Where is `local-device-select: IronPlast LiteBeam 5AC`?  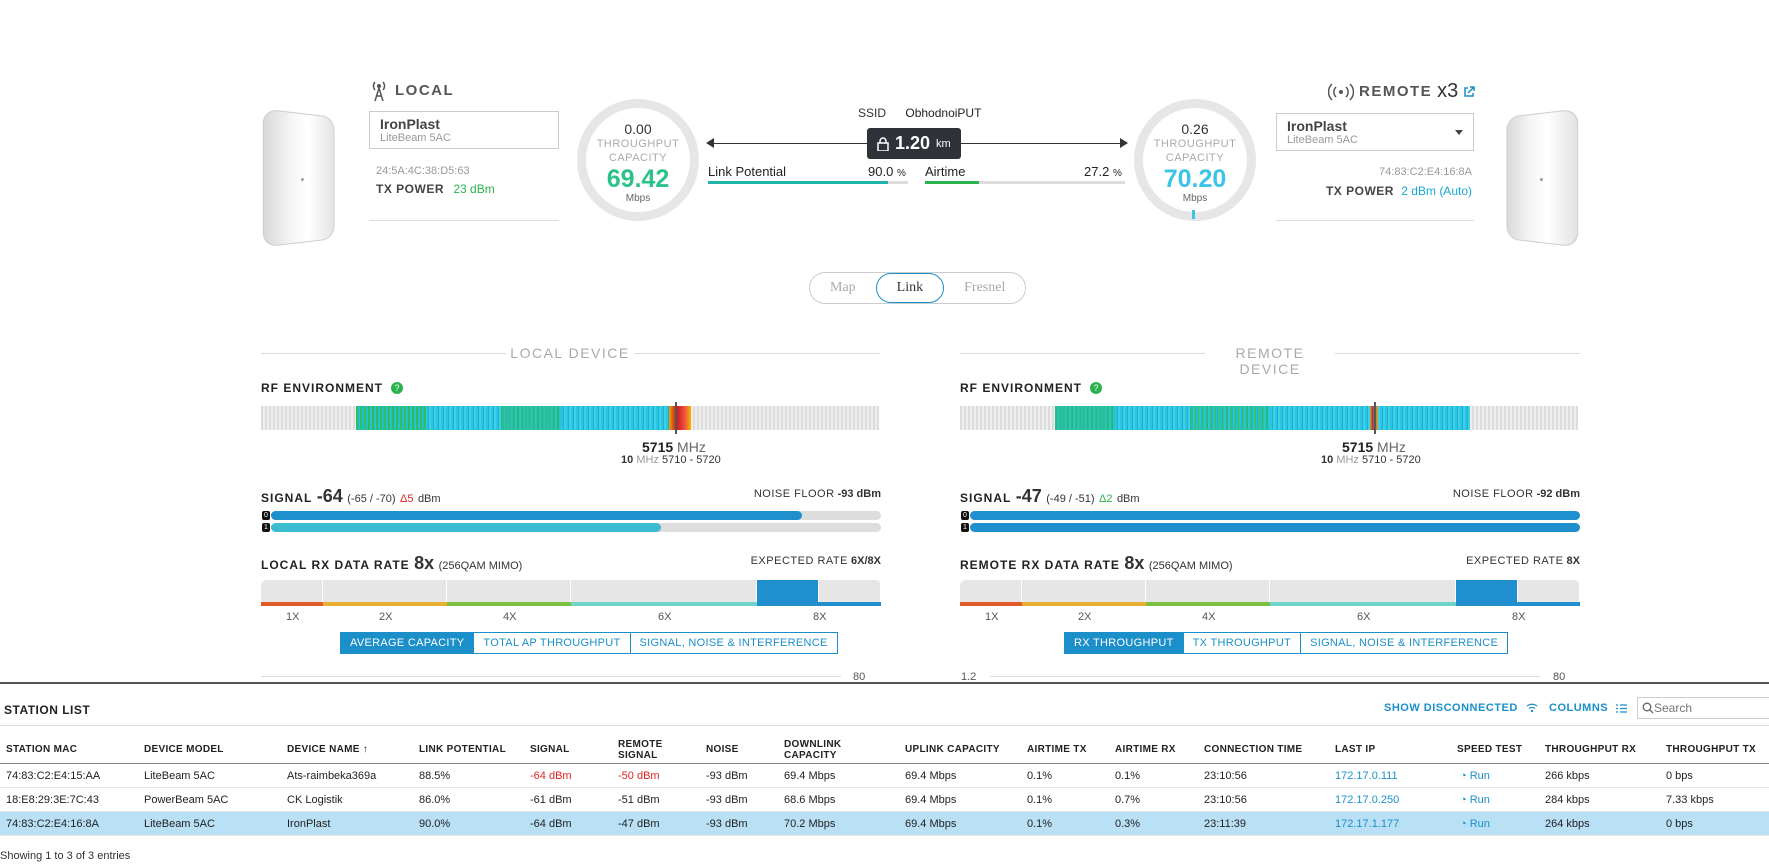
local-device-select: IronPlast LiteBeam 5AC is located at coordinates (464, 130).